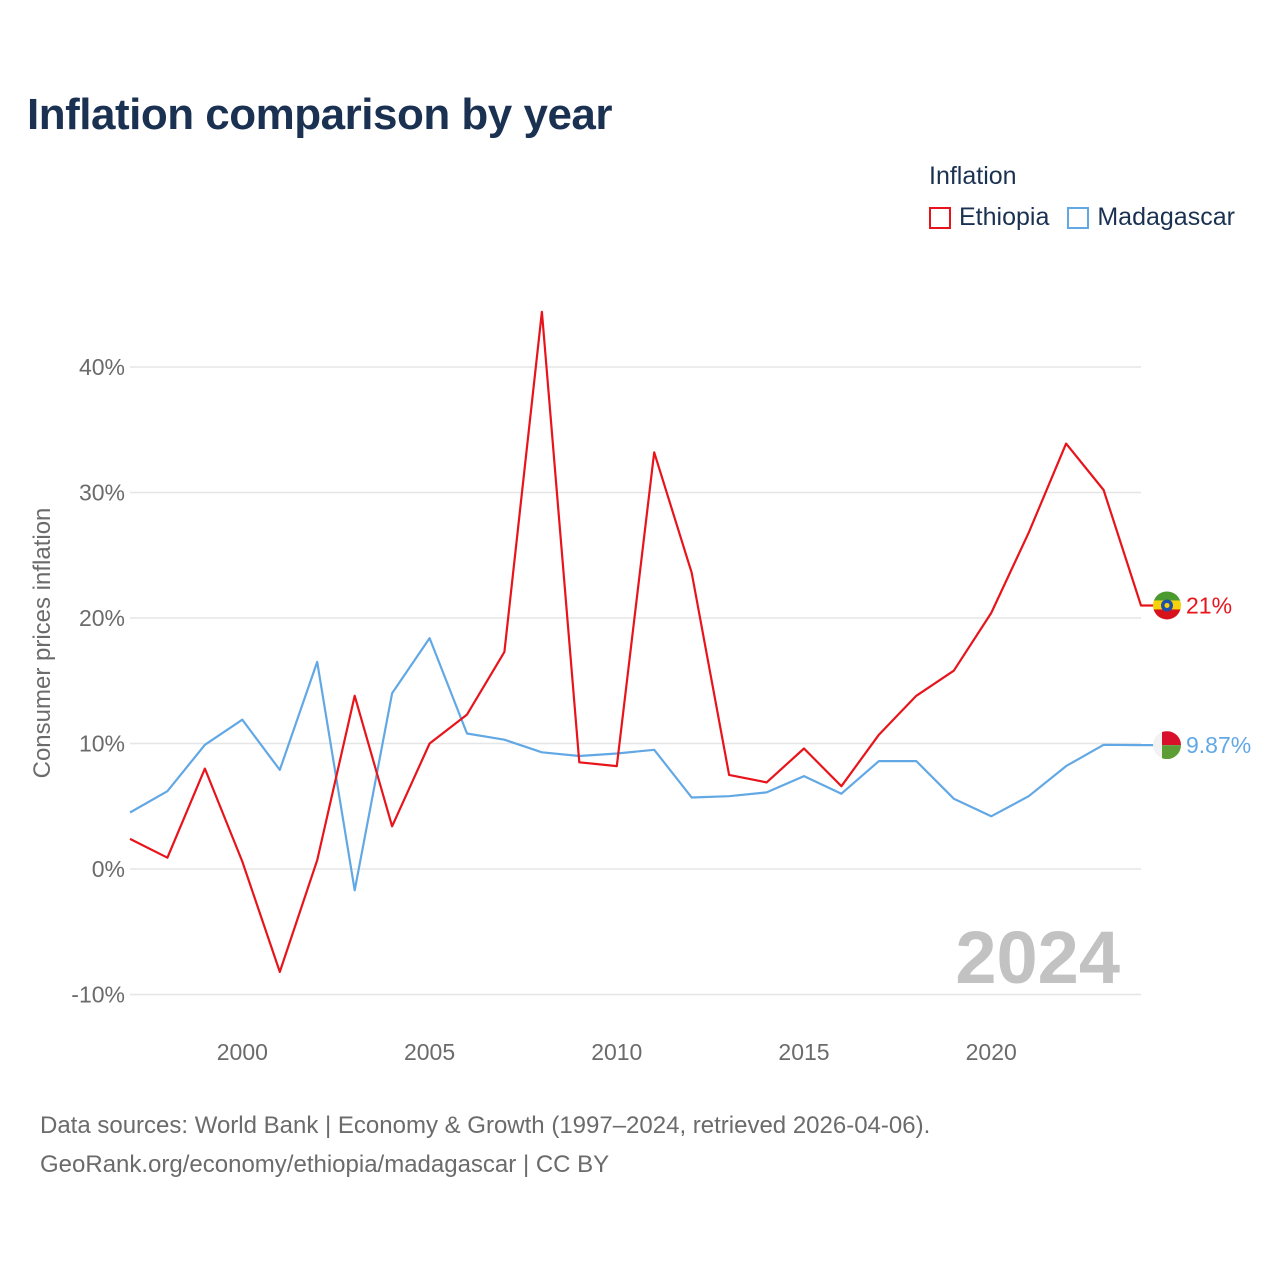 This screenshot has width=1280, height=1280. What do you see at coordinates (1037, 957) in the screenshot?
I see `year-watermark: 2024` at bounding box center [1037, 957].